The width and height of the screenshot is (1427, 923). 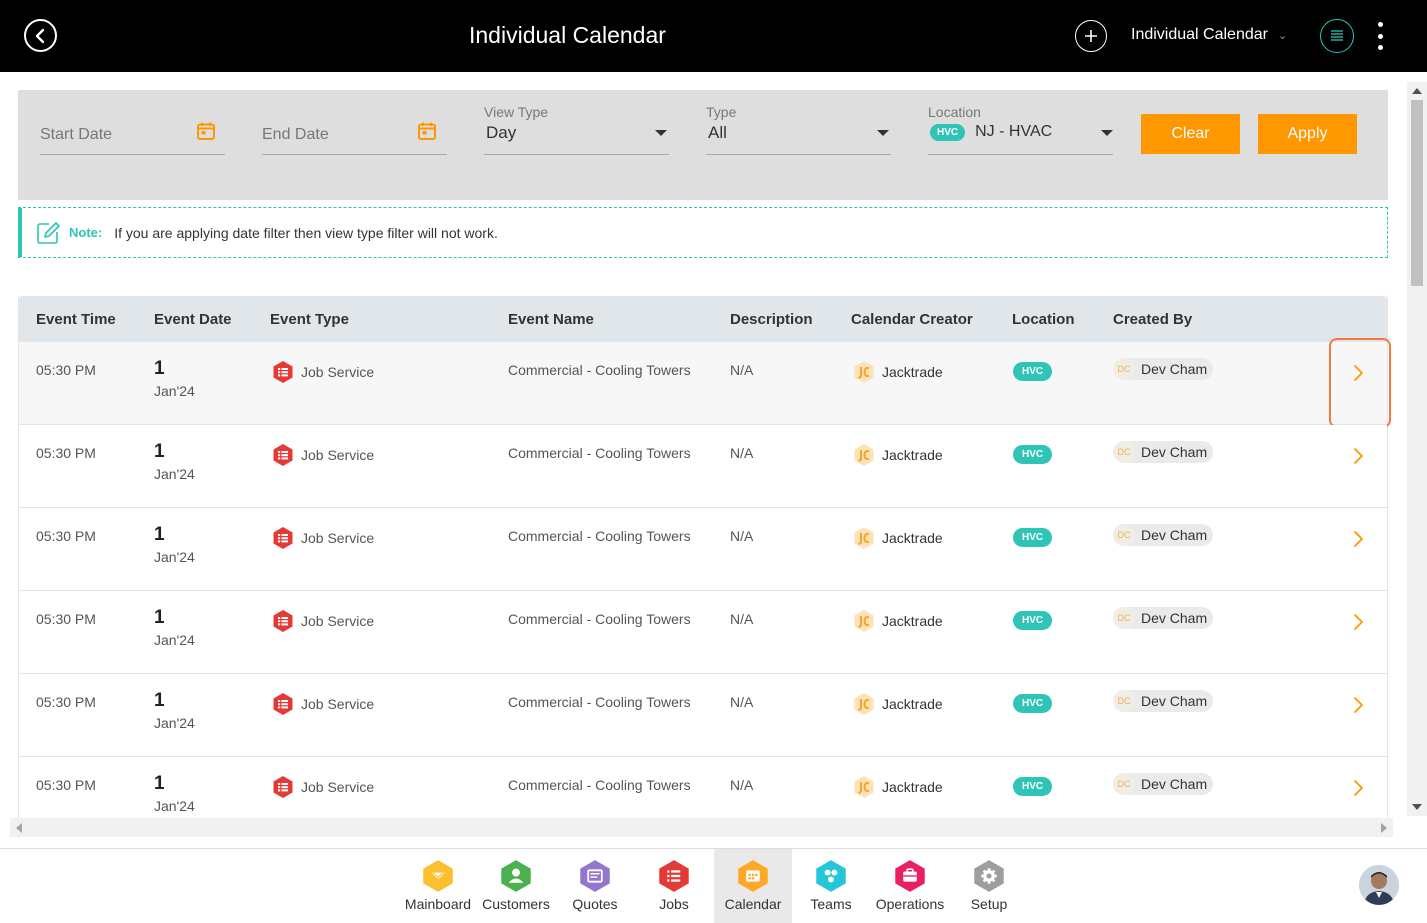 What do you see at coordinates (76, 134) in the screenshot?
I see `start-date-placeholder: Start Date` at bounding box center [76, 134].